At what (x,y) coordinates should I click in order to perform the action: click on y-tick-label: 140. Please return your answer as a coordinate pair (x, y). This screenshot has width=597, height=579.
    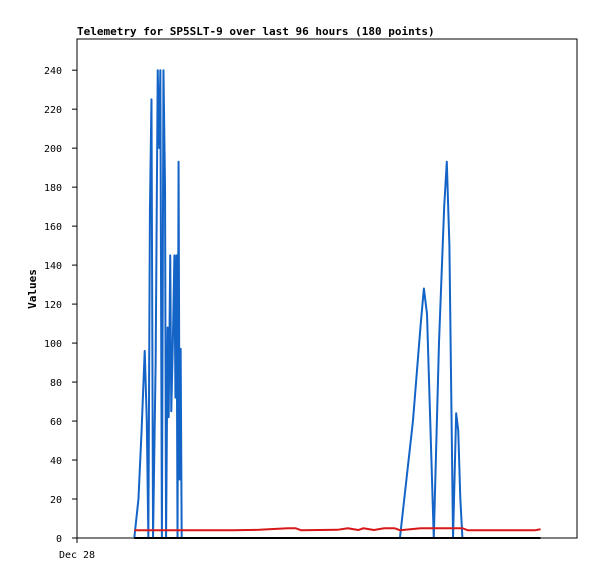
    Looking at the image, I should click on (53, 266).